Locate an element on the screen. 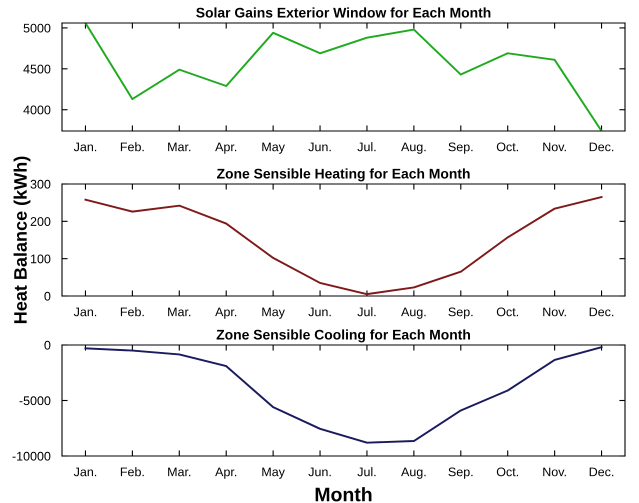 The width and height of the screenshot is (639, 503). chart-title: Zone Sensible Cooling for Each Month is located at coordinates (343, 335).